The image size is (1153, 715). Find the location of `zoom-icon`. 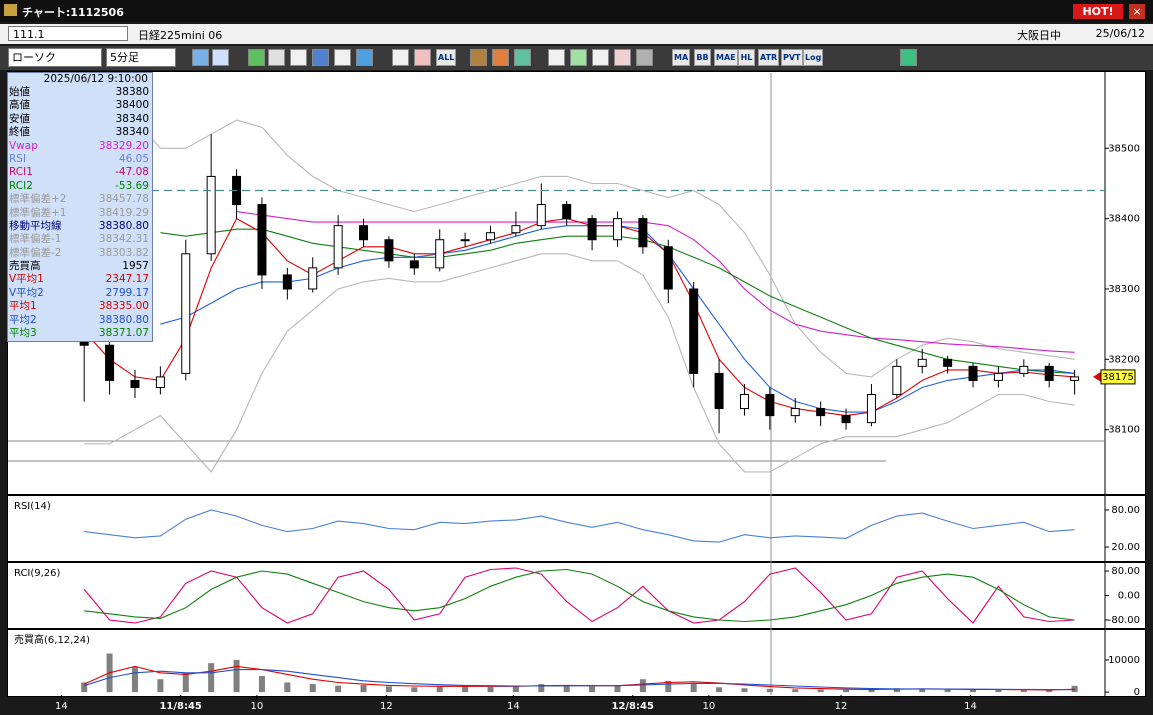

zoom-icon is located at coordinates (200, 57).